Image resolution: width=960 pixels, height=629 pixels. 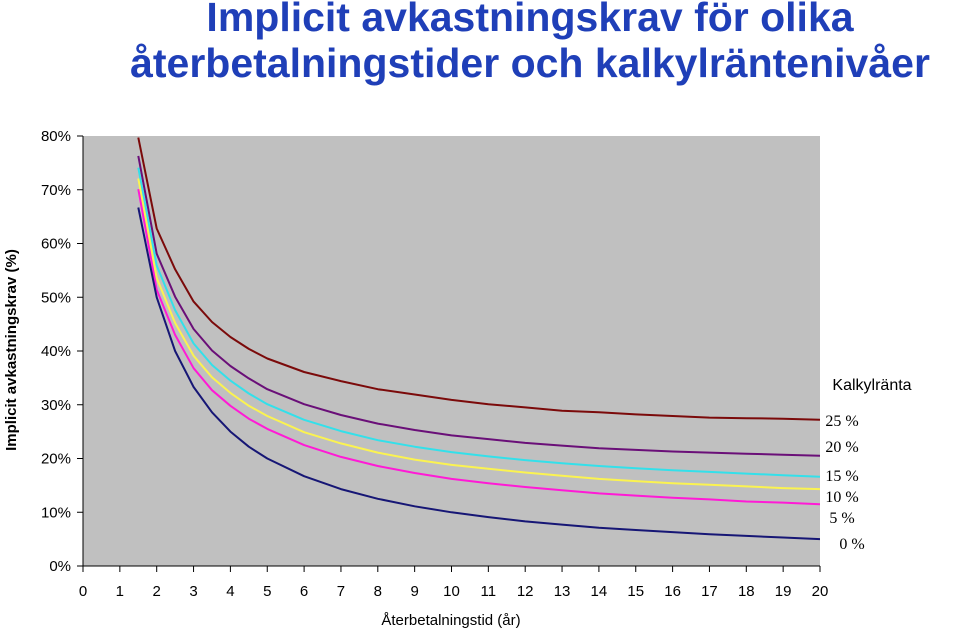 What do you see at coordinates (56, 297) in the screenshot?
I see `y-tick-label: 50%` at bounding box center [56, 297].